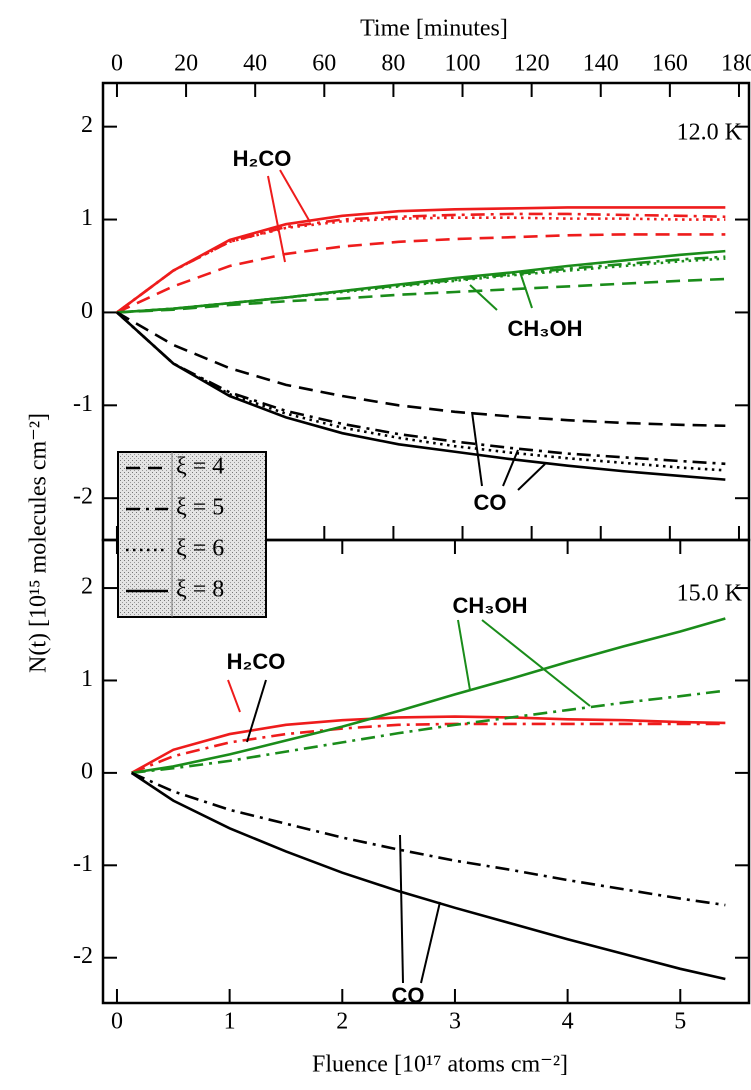 Image resolution: width=751 pixels, height=1090 pixels. Describe the element at coordinates (117, 1022) in the screenshot. I see `x-tick-label: 0` at that location.